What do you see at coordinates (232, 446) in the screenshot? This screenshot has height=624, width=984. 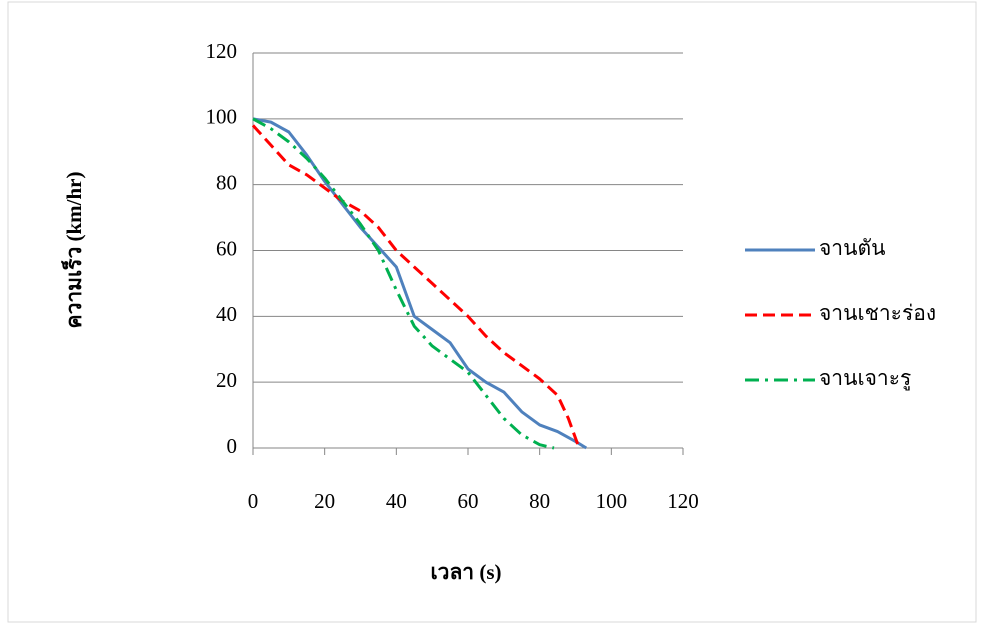 I see `y-tick-label: 0` at bounding box center [232, 446].